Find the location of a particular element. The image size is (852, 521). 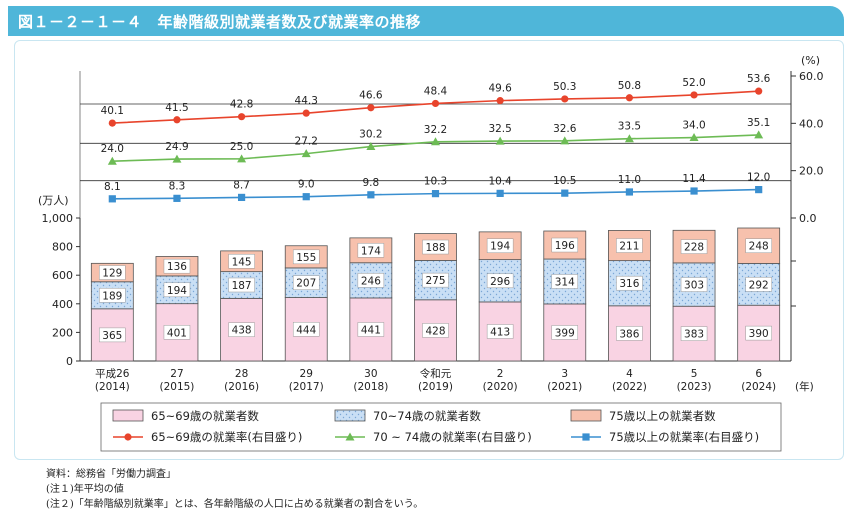

bar-value-label: 390 is located at coordinates (759, 334).